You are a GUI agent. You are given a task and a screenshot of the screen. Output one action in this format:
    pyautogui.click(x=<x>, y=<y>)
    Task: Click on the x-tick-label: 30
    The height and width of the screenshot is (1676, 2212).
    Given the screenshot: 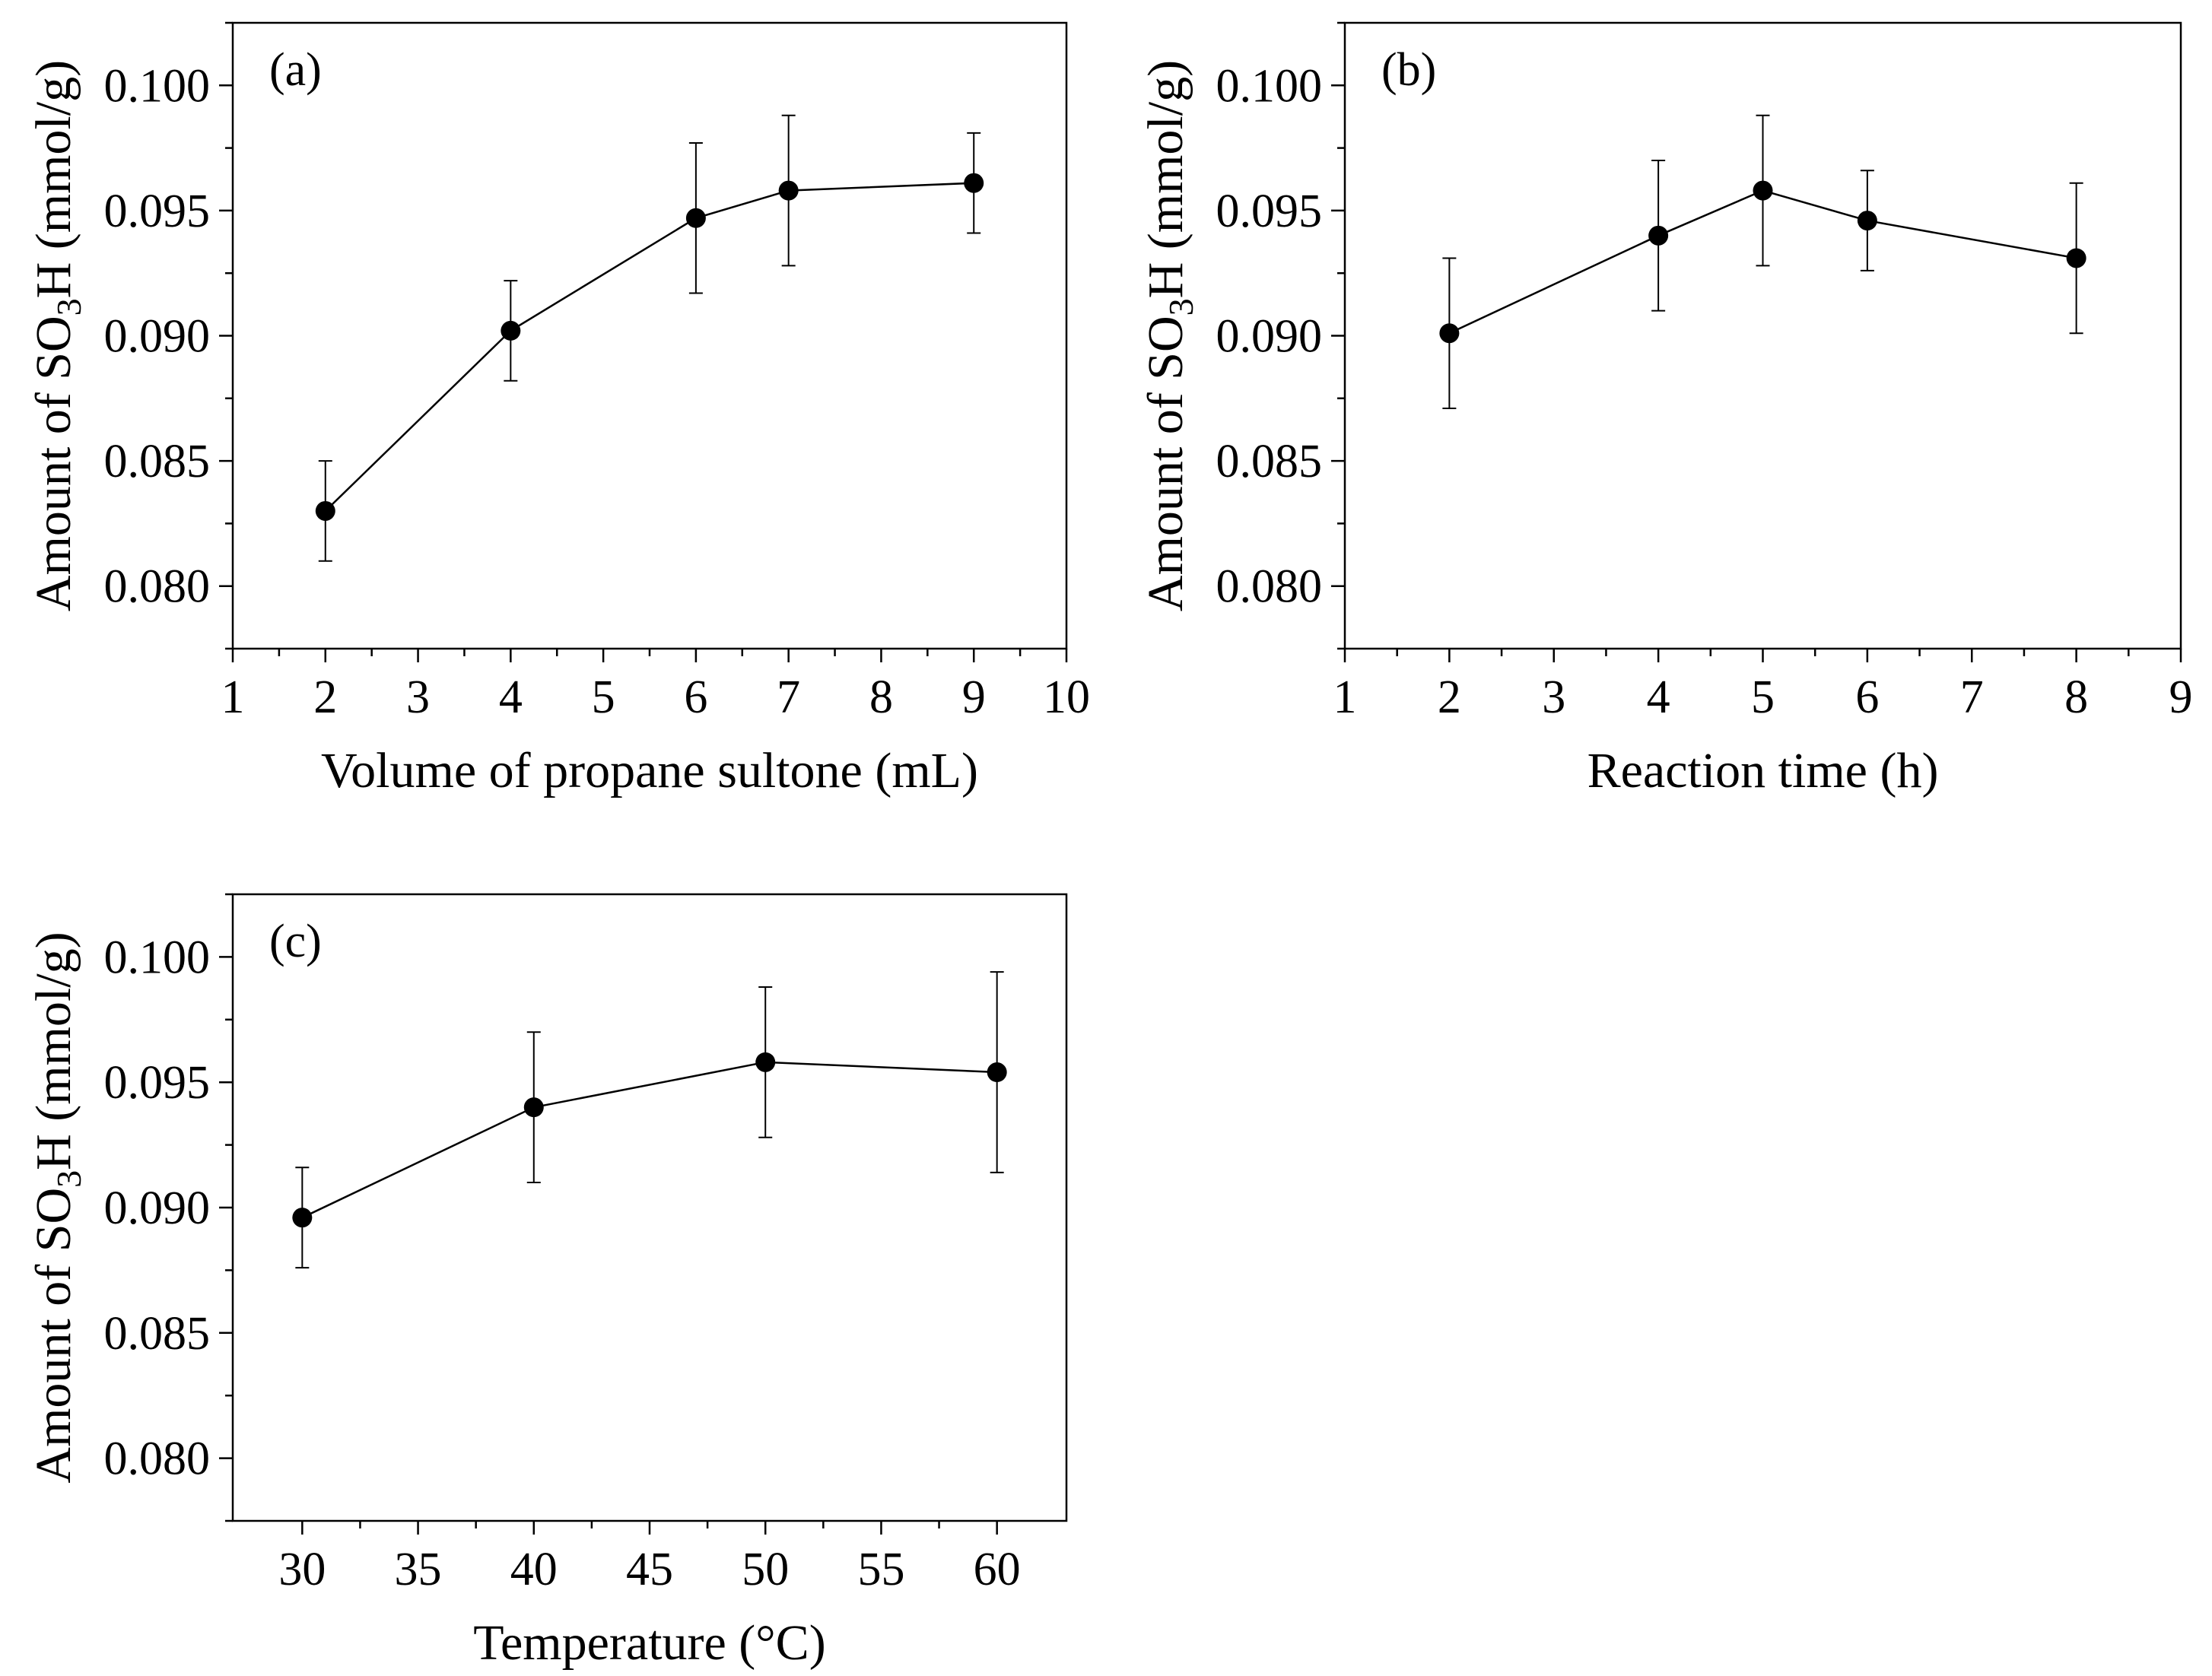 What is the action you would take?
    pyautogui.click(x=302, y=1569)
    